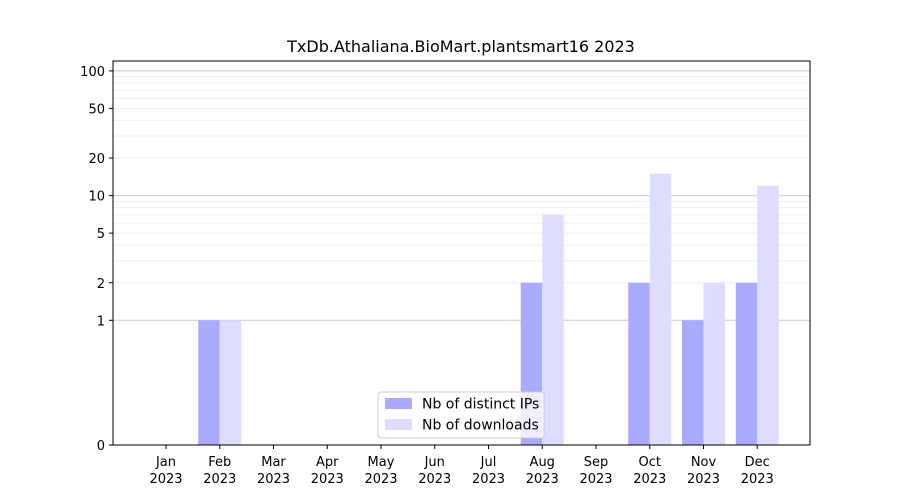  Describe the element at coordinates (460, 46) in the screenshot. I see `chart-title: TxDb.Athaliana.BioMart.plantsmart16 2023` at that location.